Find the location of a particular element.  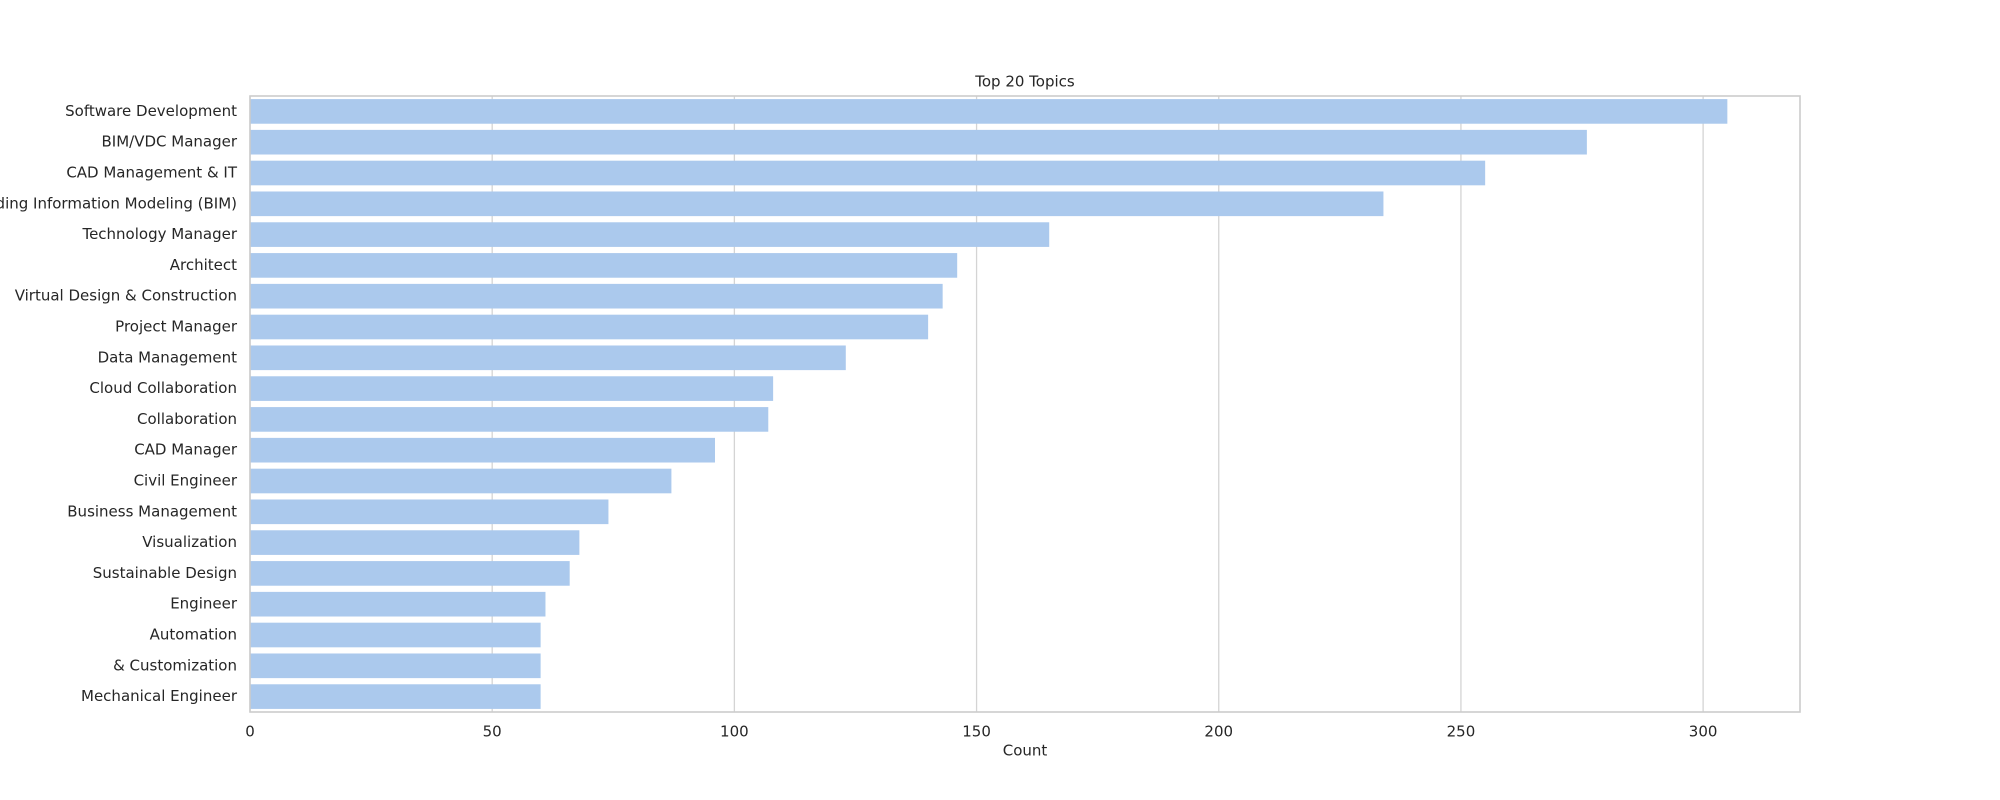

y-tick-label: Civil Engineer is located at coordinates (186, 481).